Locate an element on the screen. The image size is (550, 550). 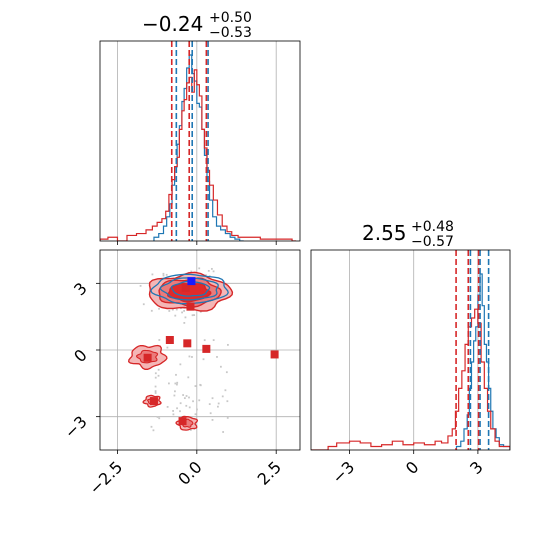
tick-label-x: 0.0 is located at coordinates (189, 472).